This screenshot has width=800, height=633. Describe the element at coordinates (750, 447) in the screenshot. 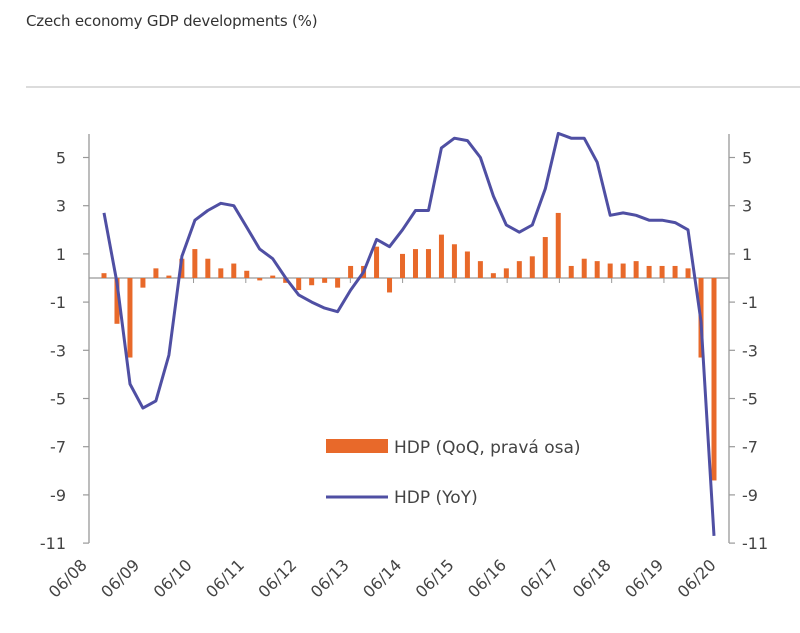

I see `right-axis-tick-label: -7` at that location.